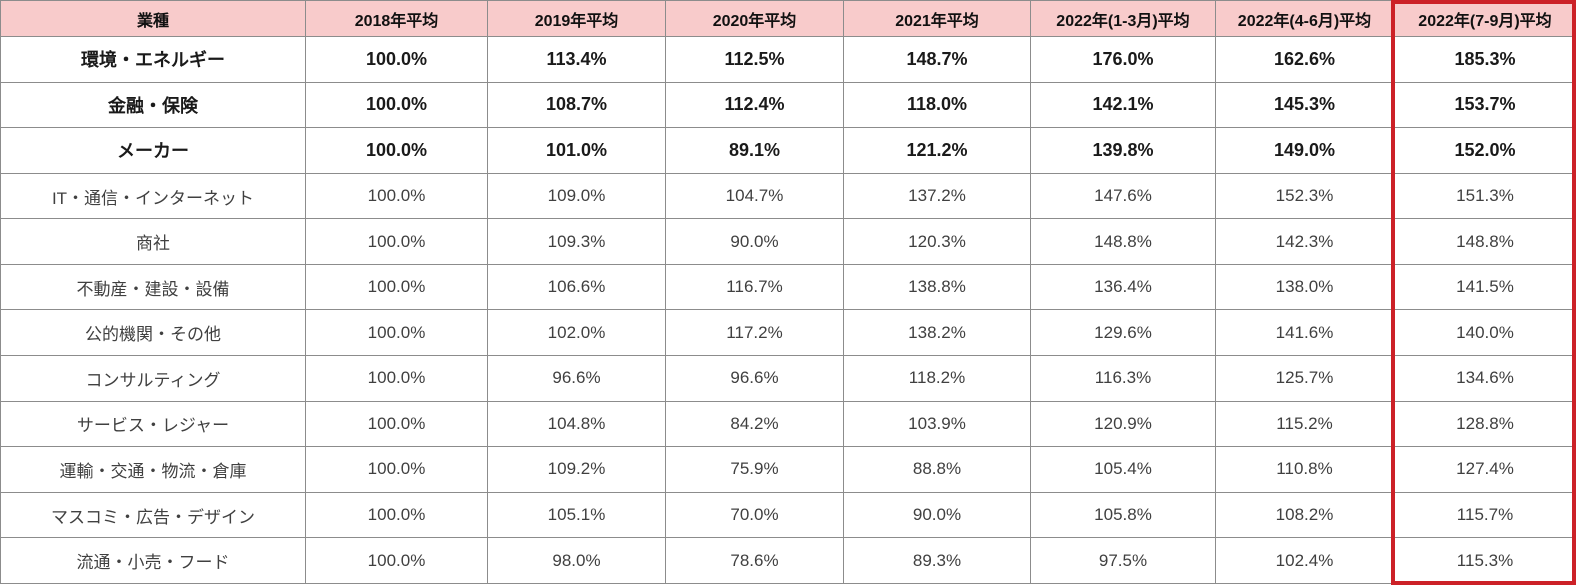  I want to click on value-cell: 109.0%, so click(576, 196).